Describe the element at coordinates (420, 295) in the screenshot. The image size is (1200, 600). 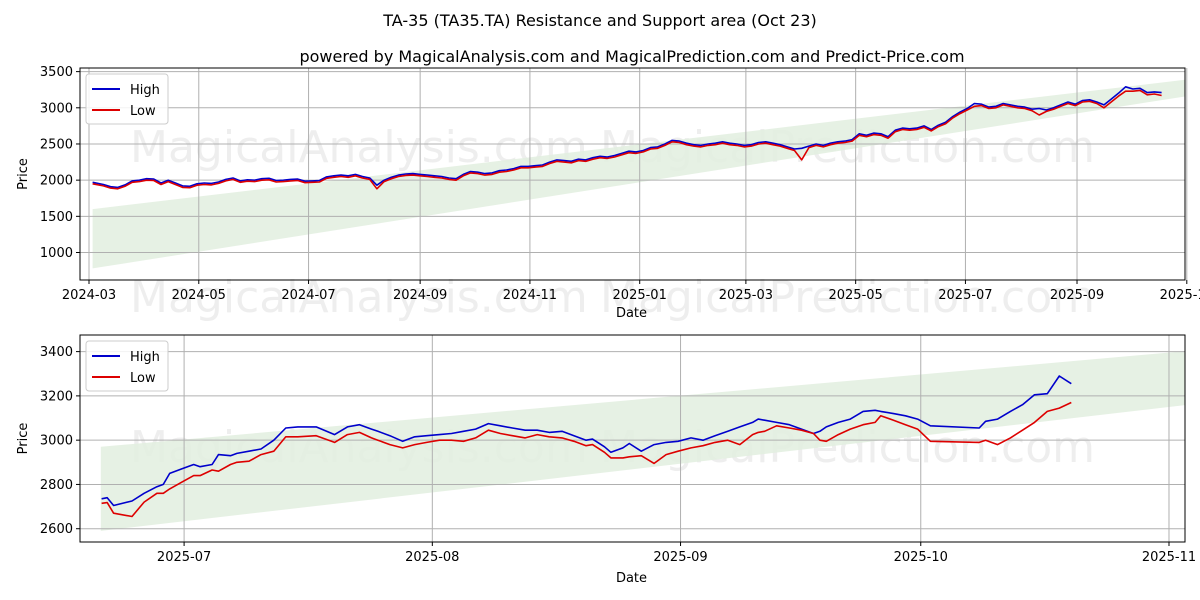
I see `x-tick-label: 2024-09` at that location.